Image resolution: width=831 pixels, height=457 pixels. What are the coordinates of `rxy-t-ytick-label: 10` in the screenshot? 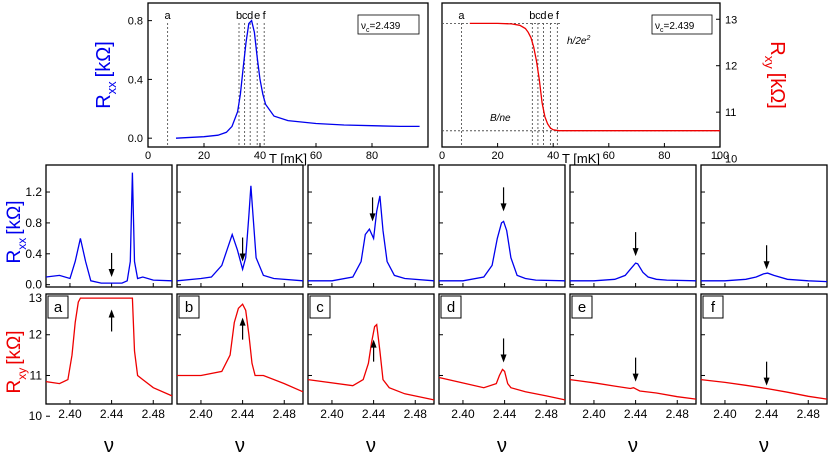 It's located at (731, 160).